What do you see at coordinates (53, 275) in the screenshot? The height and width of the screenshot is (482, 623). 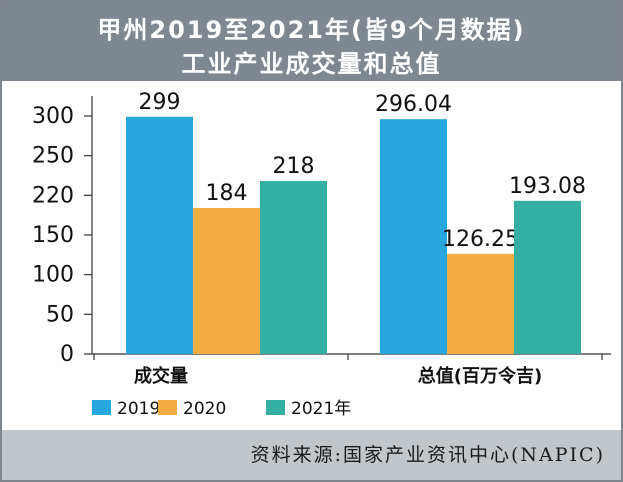 I see `y-tick-label: 100` at bounding box center [53, 275].